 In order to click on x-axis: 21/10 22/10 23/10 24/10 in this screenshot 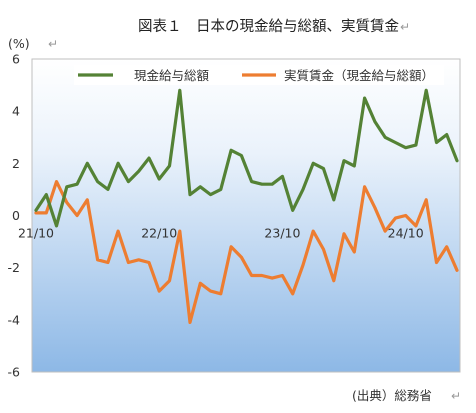, I will do `click(221, 233)`.